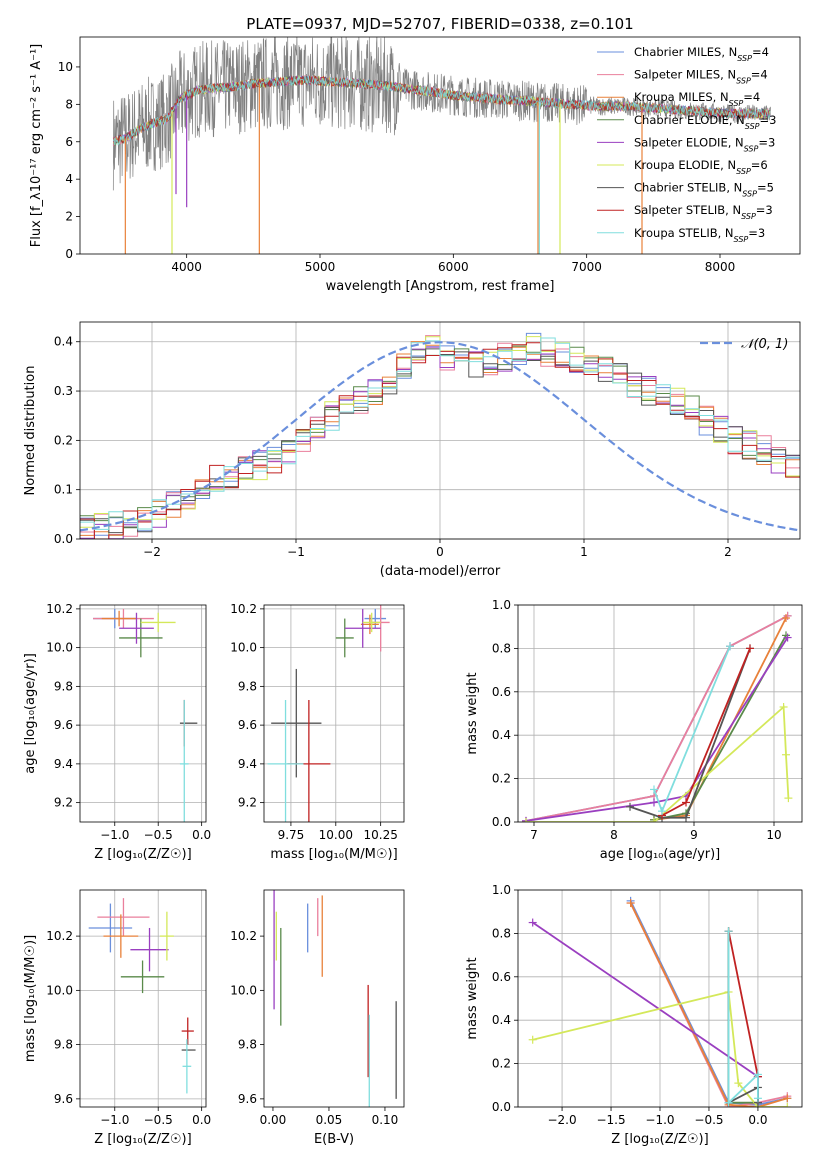  What do you see at coordinates (320, 267) in the screenshot?
I see `x-tick-label: 5000` at bounding box center [320, 267].